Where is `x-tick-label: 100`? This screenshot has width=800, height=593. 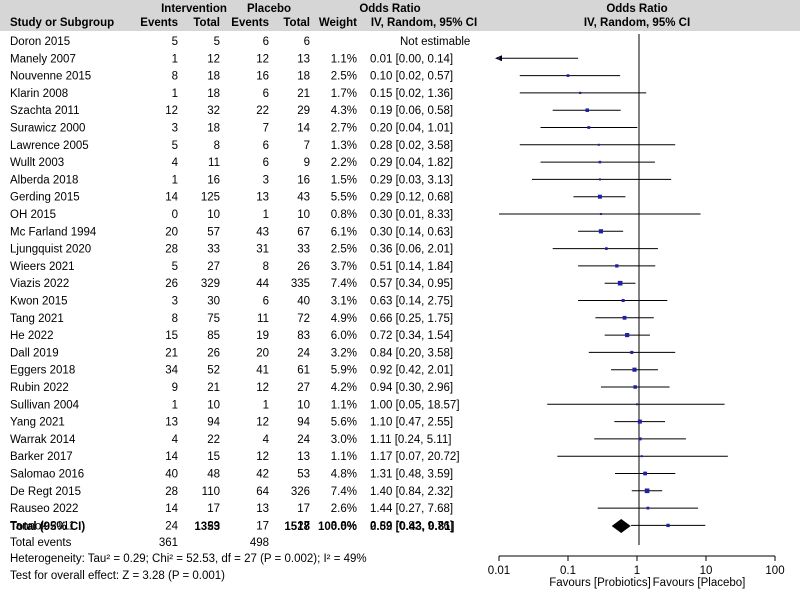 x-tick-label: 100 is located at coordinates (774, 571).